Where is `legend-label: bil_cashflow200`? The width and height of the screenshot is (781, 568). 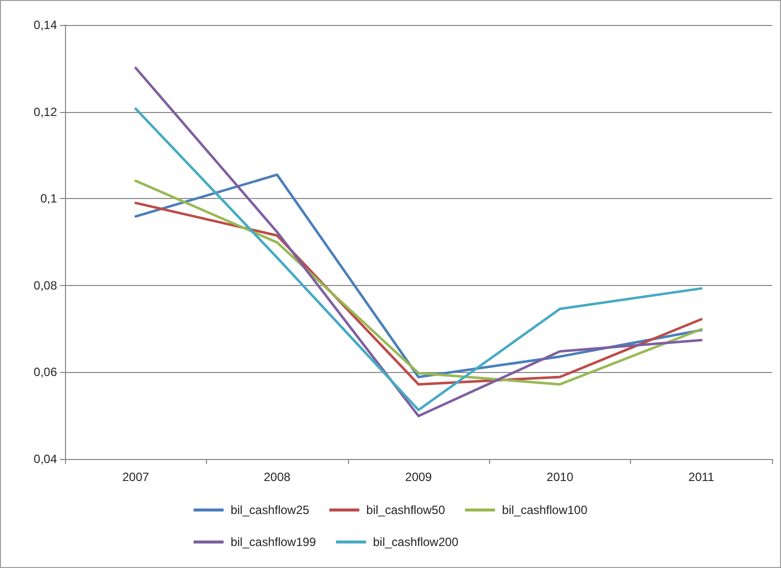
legend-label: bil_cashflow200 is located at coordinates (415, 542).